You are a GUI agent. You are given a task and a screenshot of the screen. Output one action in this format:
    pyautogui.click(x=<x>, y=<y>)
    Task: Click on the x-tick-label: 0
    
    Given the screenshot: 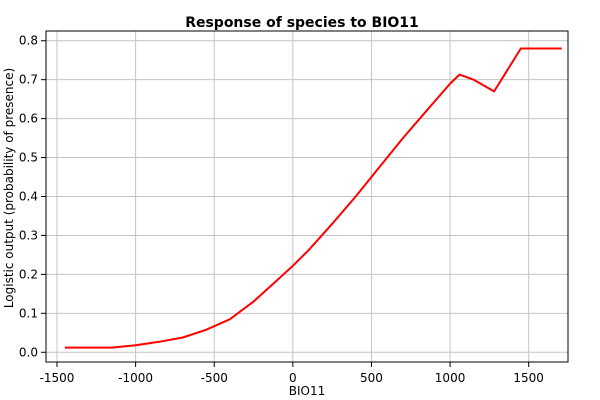 What is the action you would take?
    pyautogui.click(x=293, y=378)
    